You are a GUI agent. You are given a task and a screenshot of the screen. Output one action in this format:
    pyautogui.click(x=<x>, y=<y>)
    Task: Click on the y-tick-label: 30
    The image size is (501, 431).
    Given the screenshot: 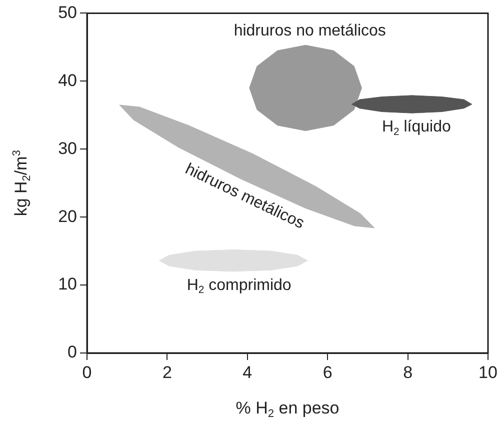 What is the action you would take?
    pyautogui.click(x=67, y=148)
    